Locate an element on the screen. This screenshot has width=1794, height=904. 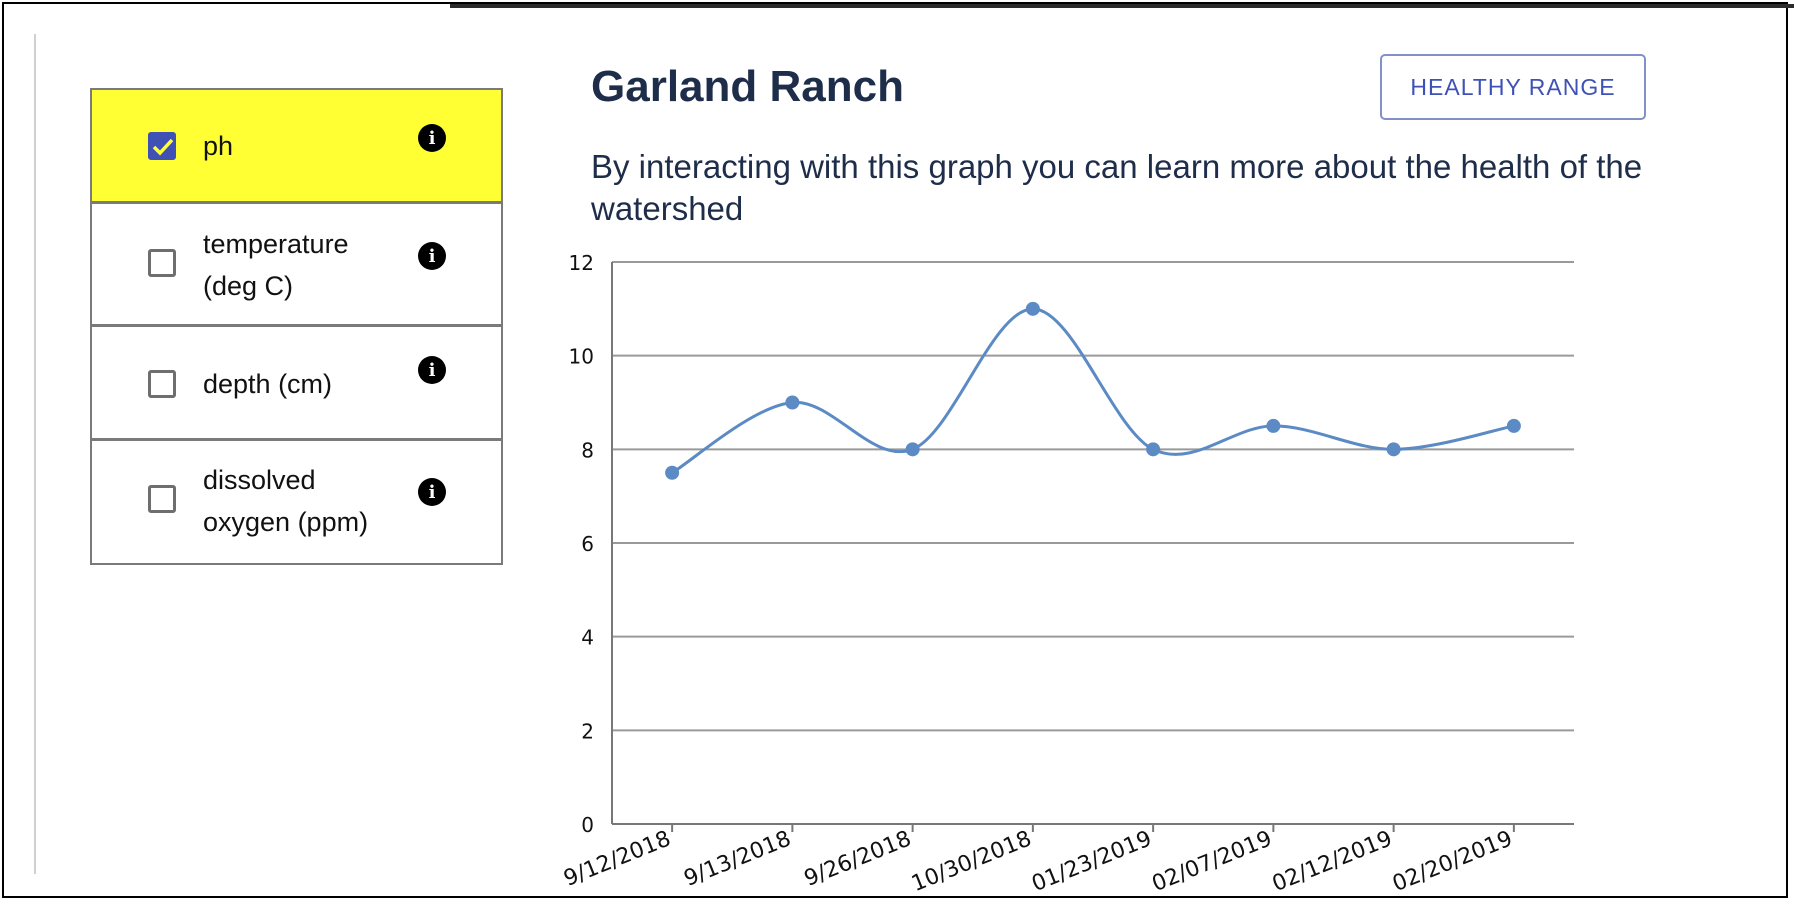
parameter-label: ph is located at coordinates (218, 146).